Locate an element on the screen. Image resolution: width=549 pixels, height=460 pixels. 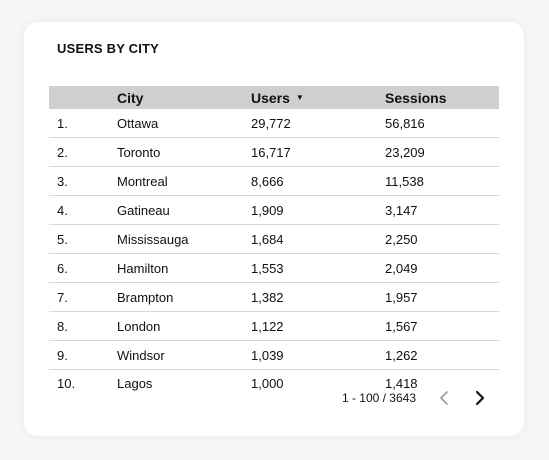
row-index: 9. is located at coordinates (83, 355).